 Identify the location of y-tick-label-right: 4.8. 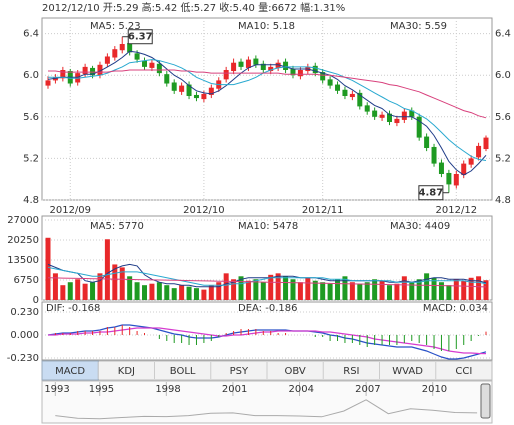
(503, 200).